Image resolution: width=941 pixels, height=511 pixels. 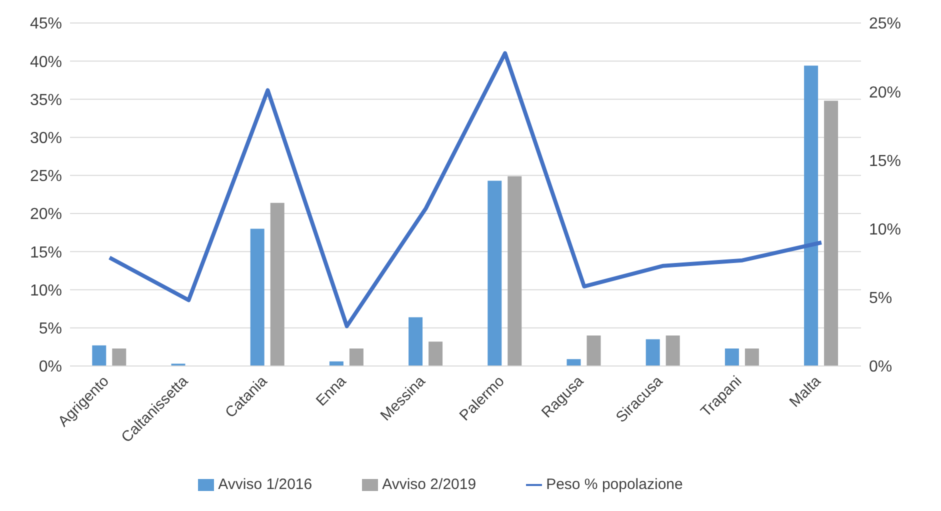 I want to click on y-tick-label: 35%, so click(x=46, y=100).